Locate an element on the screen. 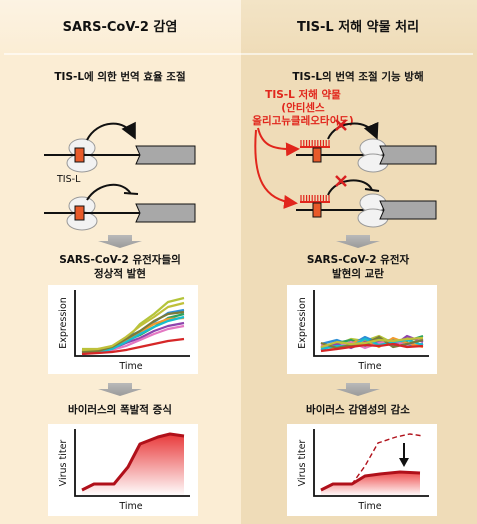 This screenshot has width=477, height=524. left-mrna-diagram-bottom is located at coordinates (120, 207).